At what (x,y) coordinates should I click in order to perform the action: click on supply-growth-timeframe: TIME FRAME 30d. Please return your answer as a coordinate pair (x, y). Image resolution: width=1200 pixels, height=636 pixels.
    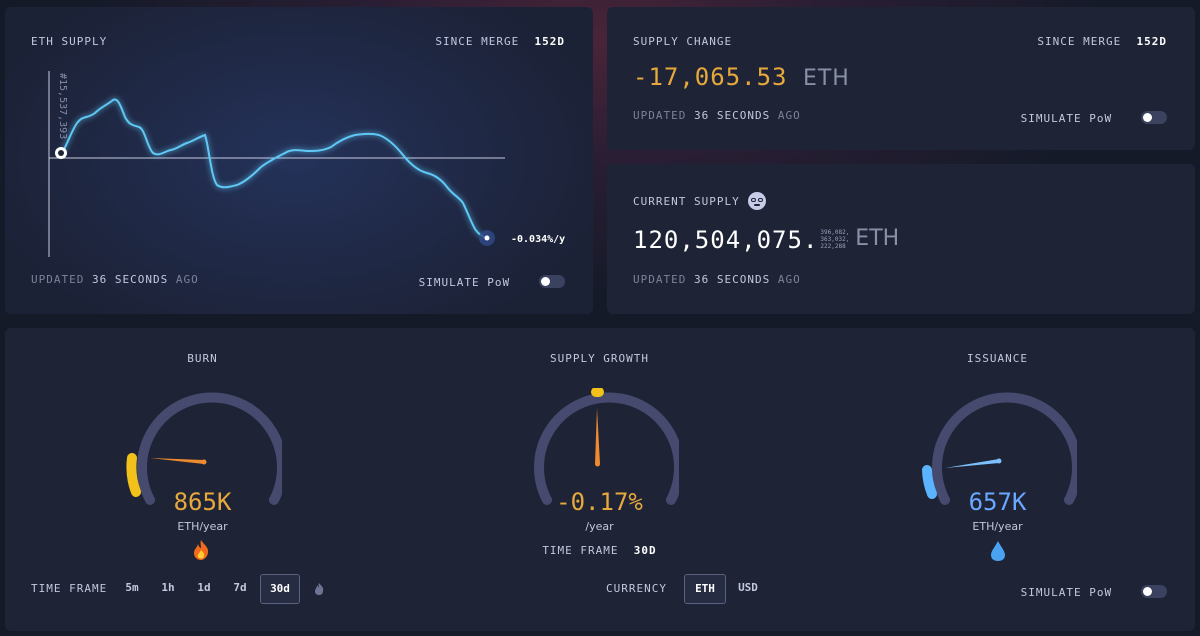
    Looking at the image, I should click on (599, 550).